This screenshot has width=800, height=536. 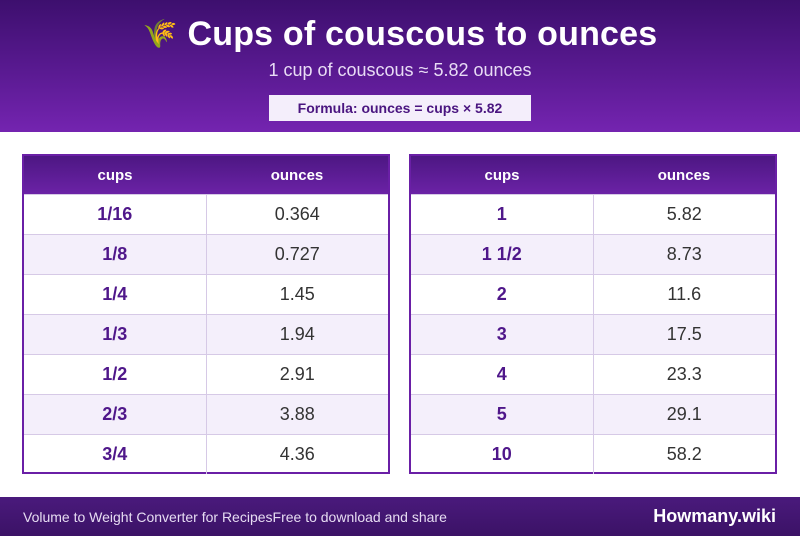 I want to click on table-row: 1/3 1.94, so click(x=206, y=334).